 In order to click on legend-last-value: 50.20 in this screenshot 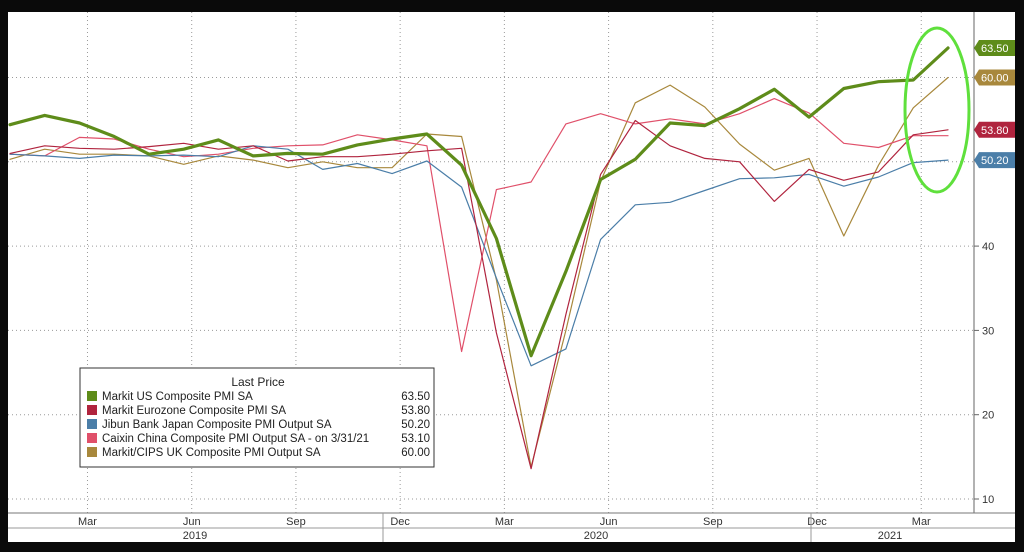, I will do `click(415, 425)`.